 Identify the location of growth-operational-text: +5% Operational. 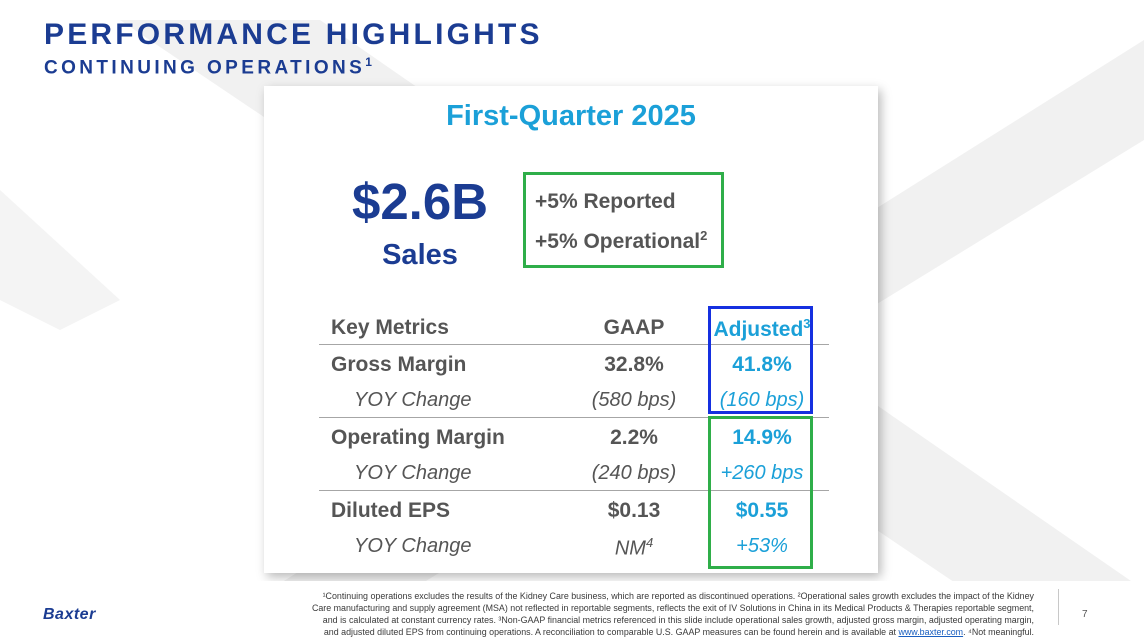
(618, 241).